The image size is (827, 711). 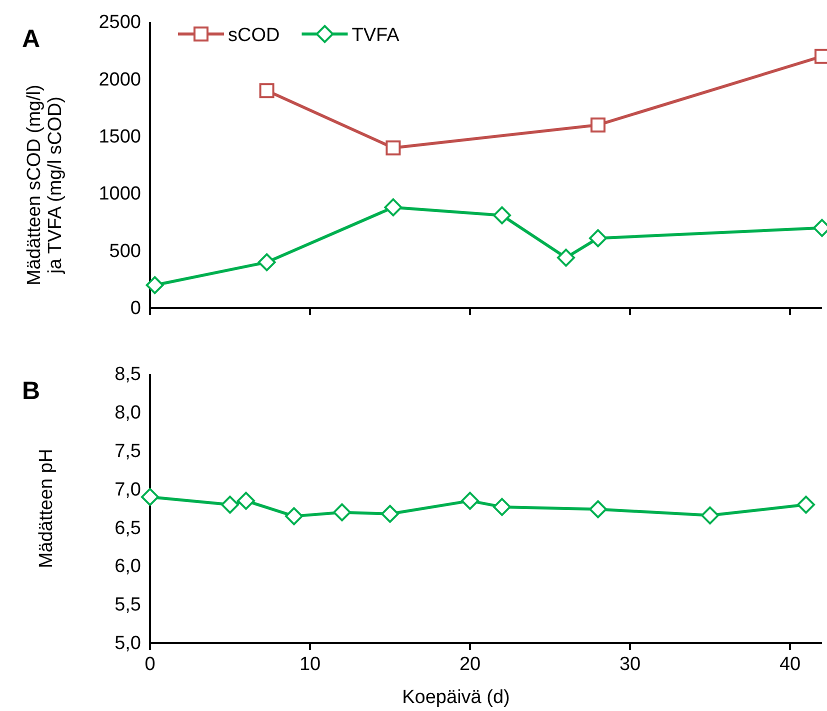 What do you see at coordinates (127, 528) in the screenshot?
I see `y-tick-label: 6,5` at bounding box center [127, 528].